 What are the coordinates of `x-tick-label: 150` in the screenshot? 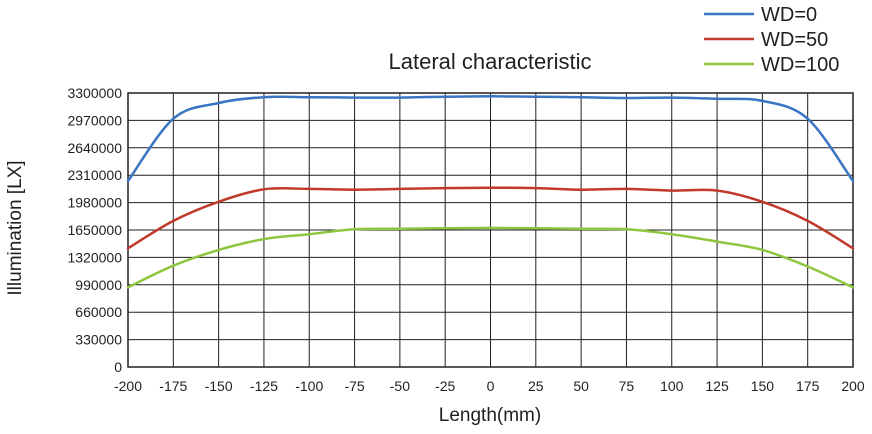 It's located at (763, 386).